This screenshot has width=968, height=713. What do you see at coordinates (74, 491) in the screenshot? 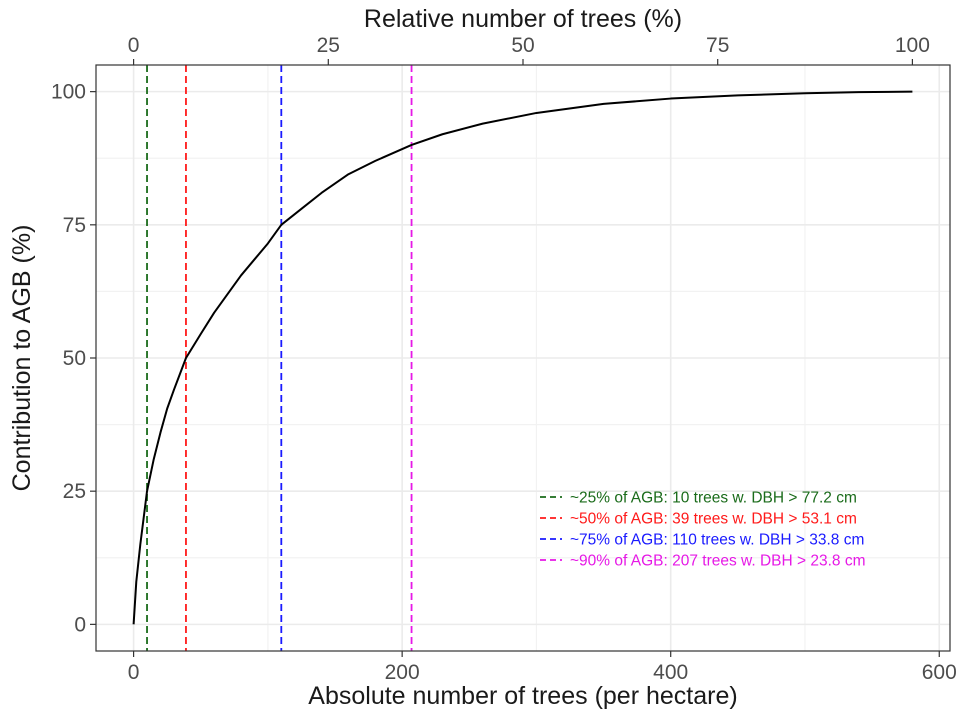
I see `y-tick-label: 25` at bounding box center [74, 491].